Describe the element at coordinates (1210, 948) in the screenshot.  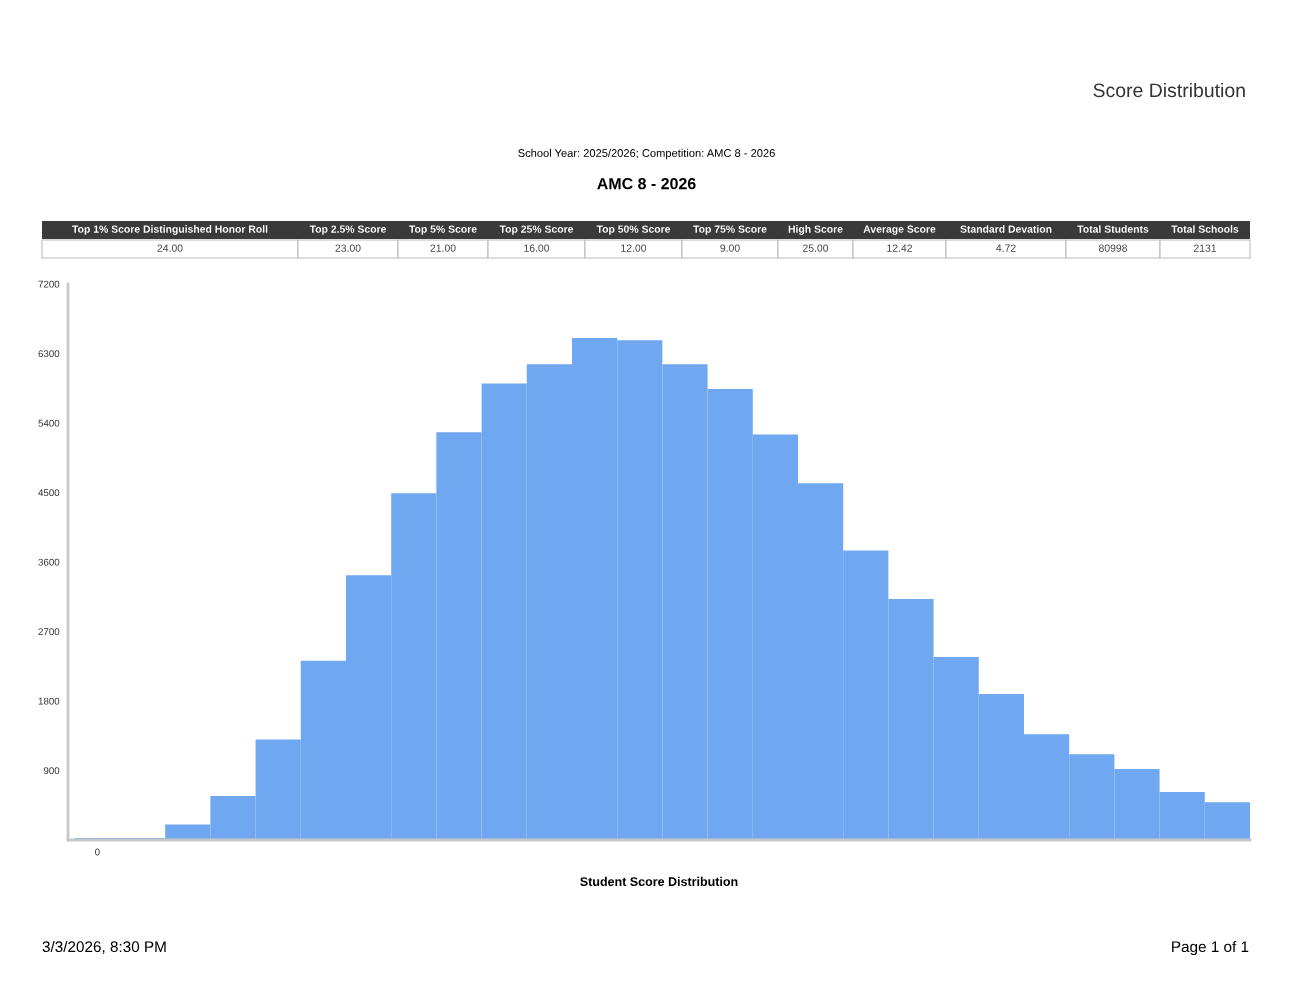
I see `text: Page 1 of 1` at that location.